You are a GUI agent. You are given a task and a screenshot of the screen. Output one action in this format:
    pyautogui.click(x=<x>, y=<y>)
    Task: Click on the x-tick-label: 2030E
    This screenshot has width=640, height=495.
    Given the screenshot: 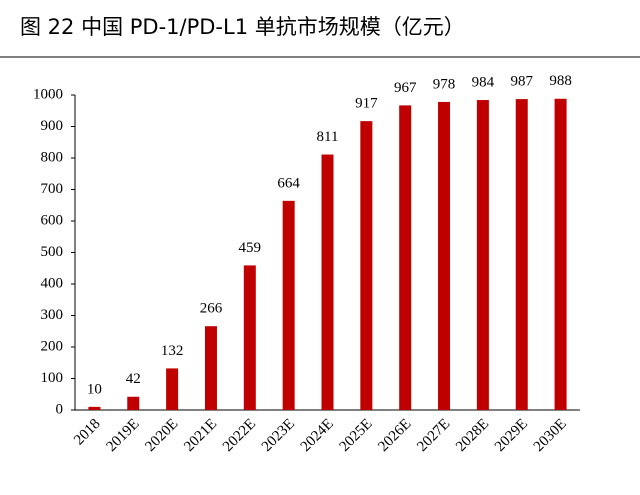 What is the action you would take?
    pyautogui.click(x=550, y=435)
    